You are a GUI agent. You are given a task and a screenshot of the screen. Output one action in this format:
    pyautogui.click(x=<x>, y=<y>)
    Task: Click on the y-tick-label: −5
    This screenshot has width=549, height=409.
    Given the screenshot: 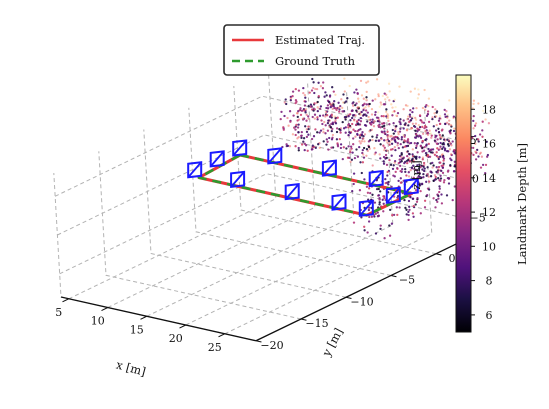 What is the action you would take?
    pyautogui.click(x=407, y=280)
    